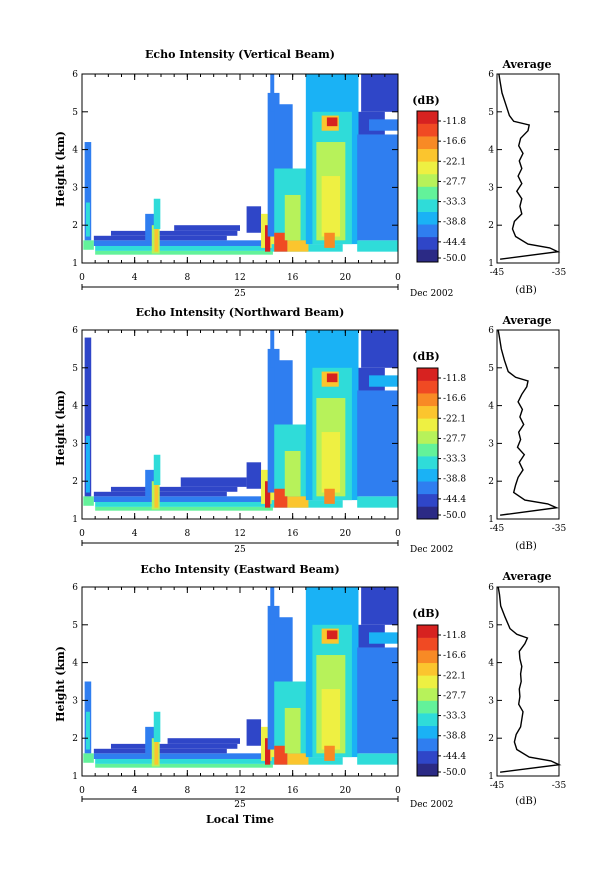 The image size is (611, 875). Describe the element at coordinates (398, 278) in the screenshot. I see `x-tick-label: 0` at that location.